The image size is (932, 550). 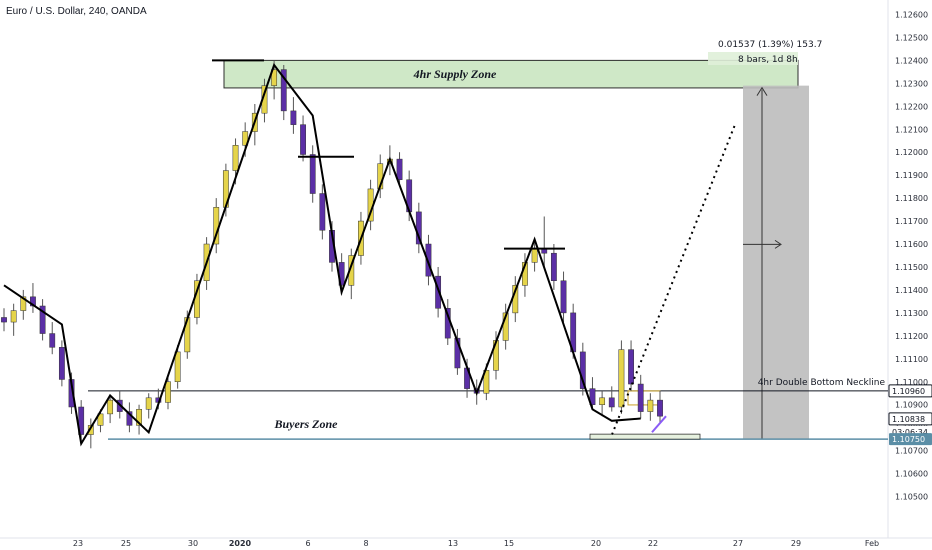 I want to click on chart-header: Euro / U.S. Dollar, 240, OANDA, so click(x=76, y=11).